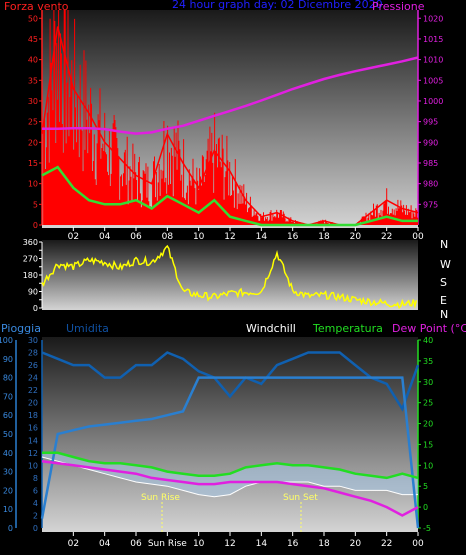 This screenshot has width=466, height=555. I want to click on direction-panel, so click(230, 275).